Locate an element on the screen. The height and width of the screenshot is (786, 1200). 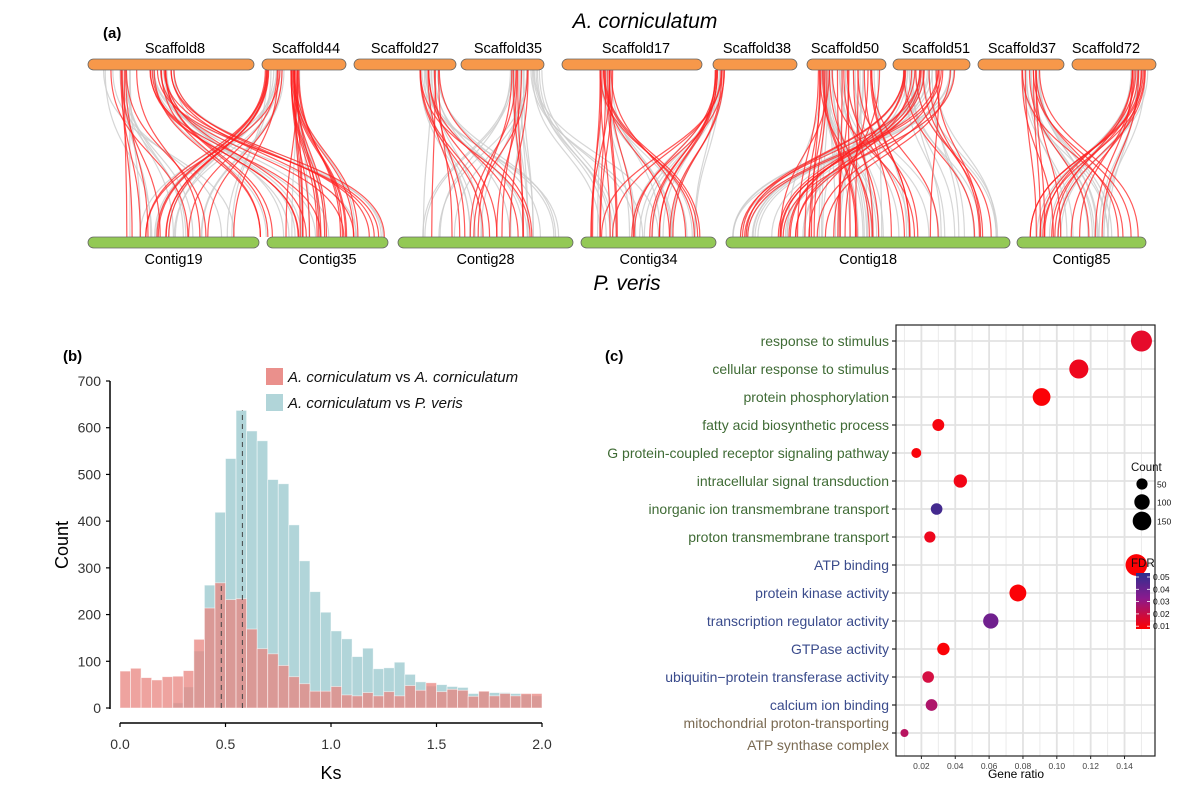
x-tick-label: 0.06 is located at coordinates (989, 766).